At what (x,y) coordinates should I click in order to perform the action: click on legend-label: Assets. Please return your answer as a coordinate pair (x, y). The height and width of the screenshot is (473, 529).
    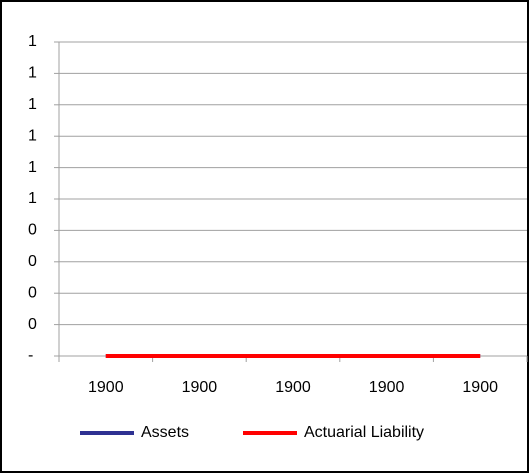
    Looking at the image, I should click on (165, 432).